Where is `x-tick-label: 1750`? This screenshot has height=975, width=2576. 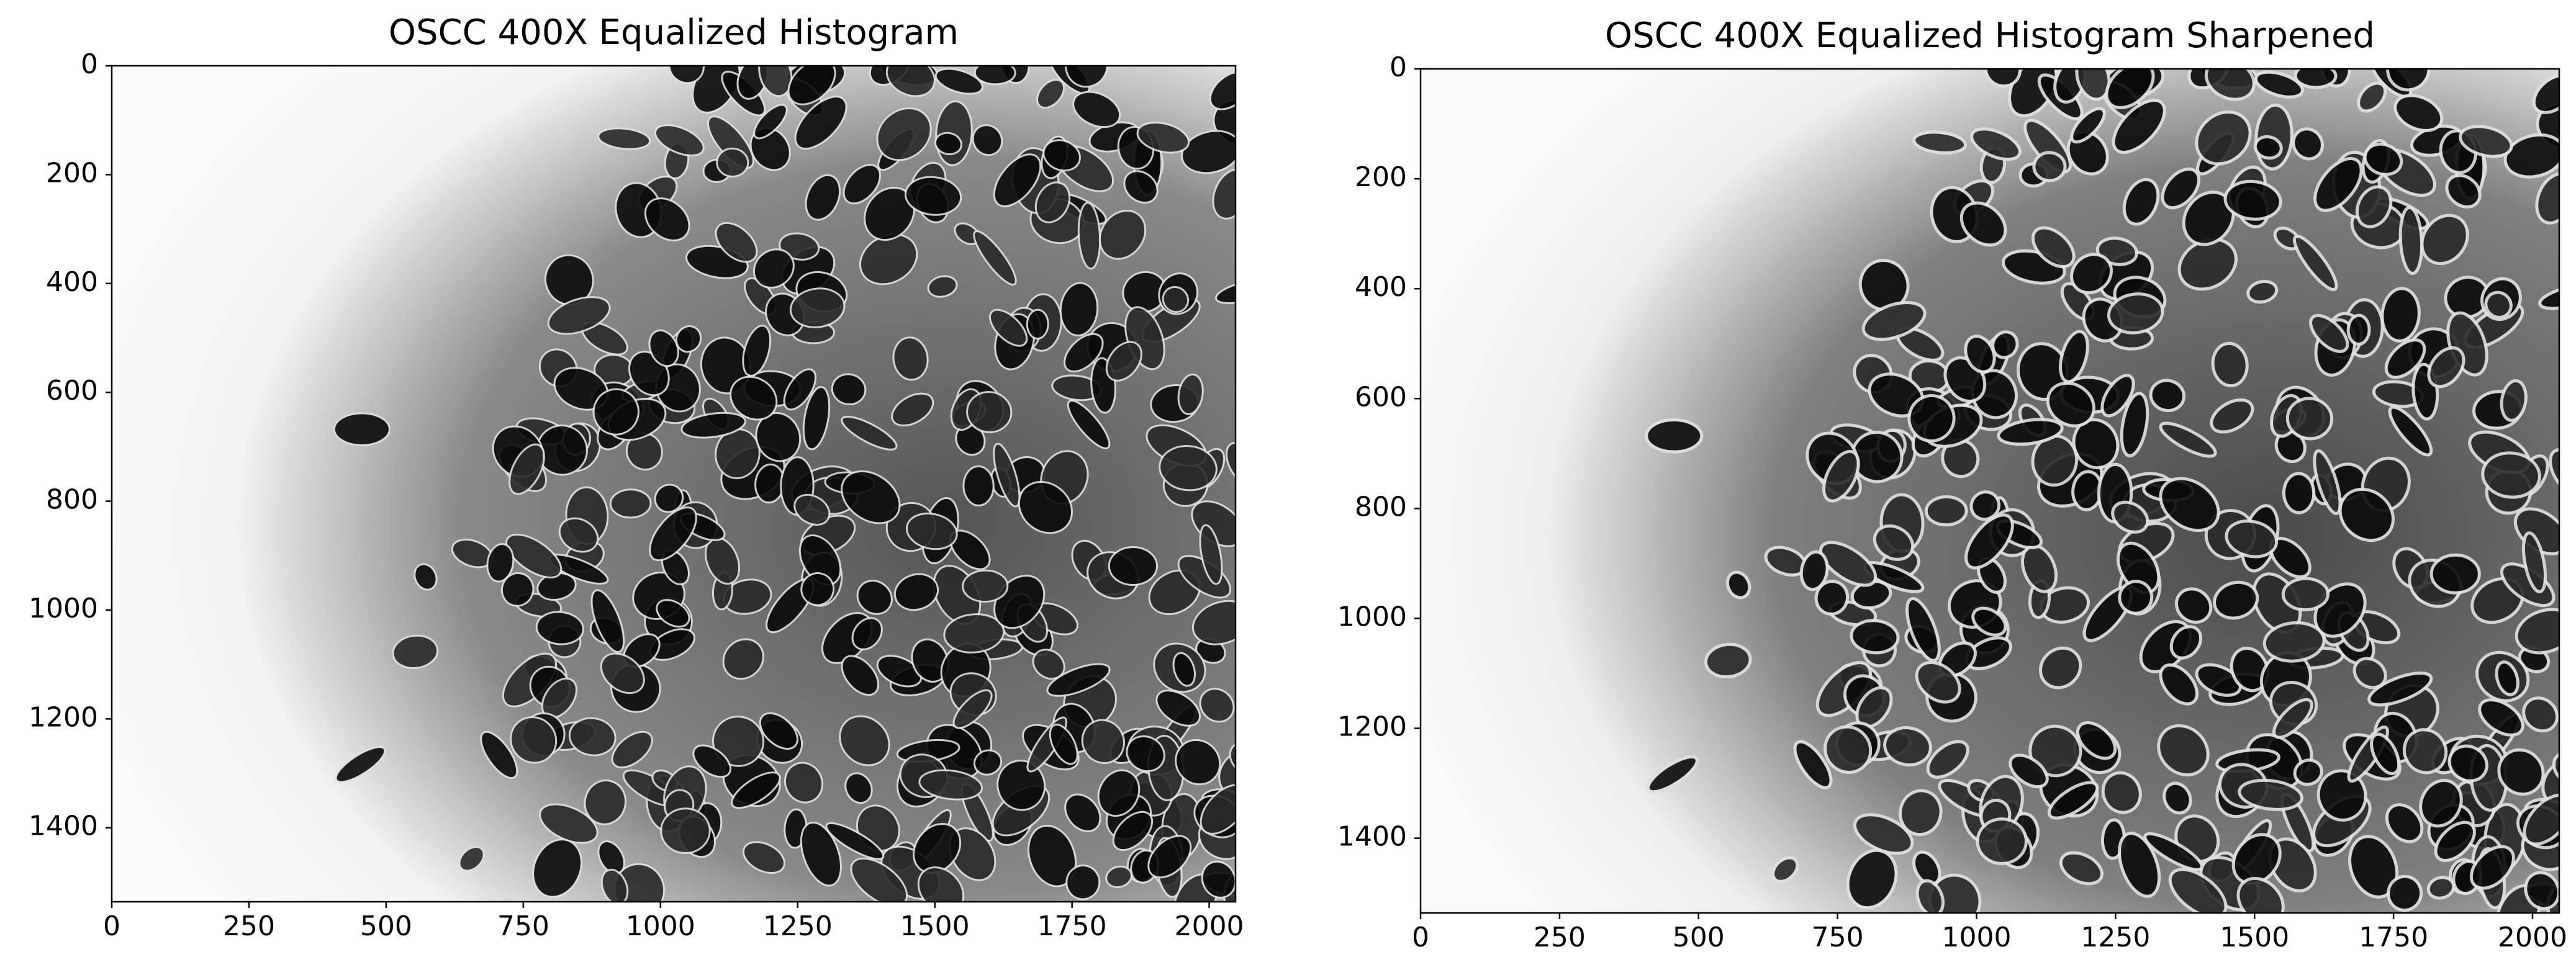
x-tick-label: 1750 is located at coordinates (1072, 926).